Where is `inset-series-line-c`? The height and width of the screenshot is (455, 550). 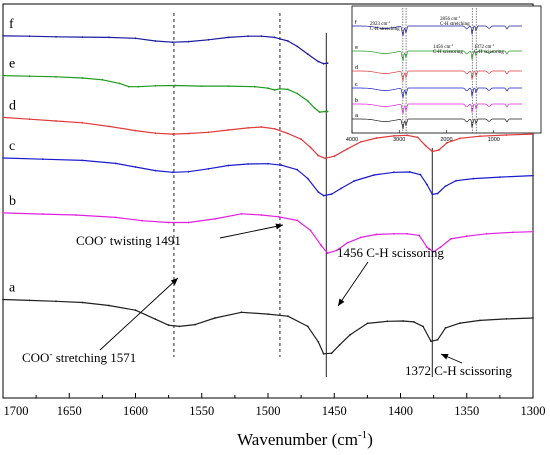
inset-series-line-c is located at coordinates (437, 93).